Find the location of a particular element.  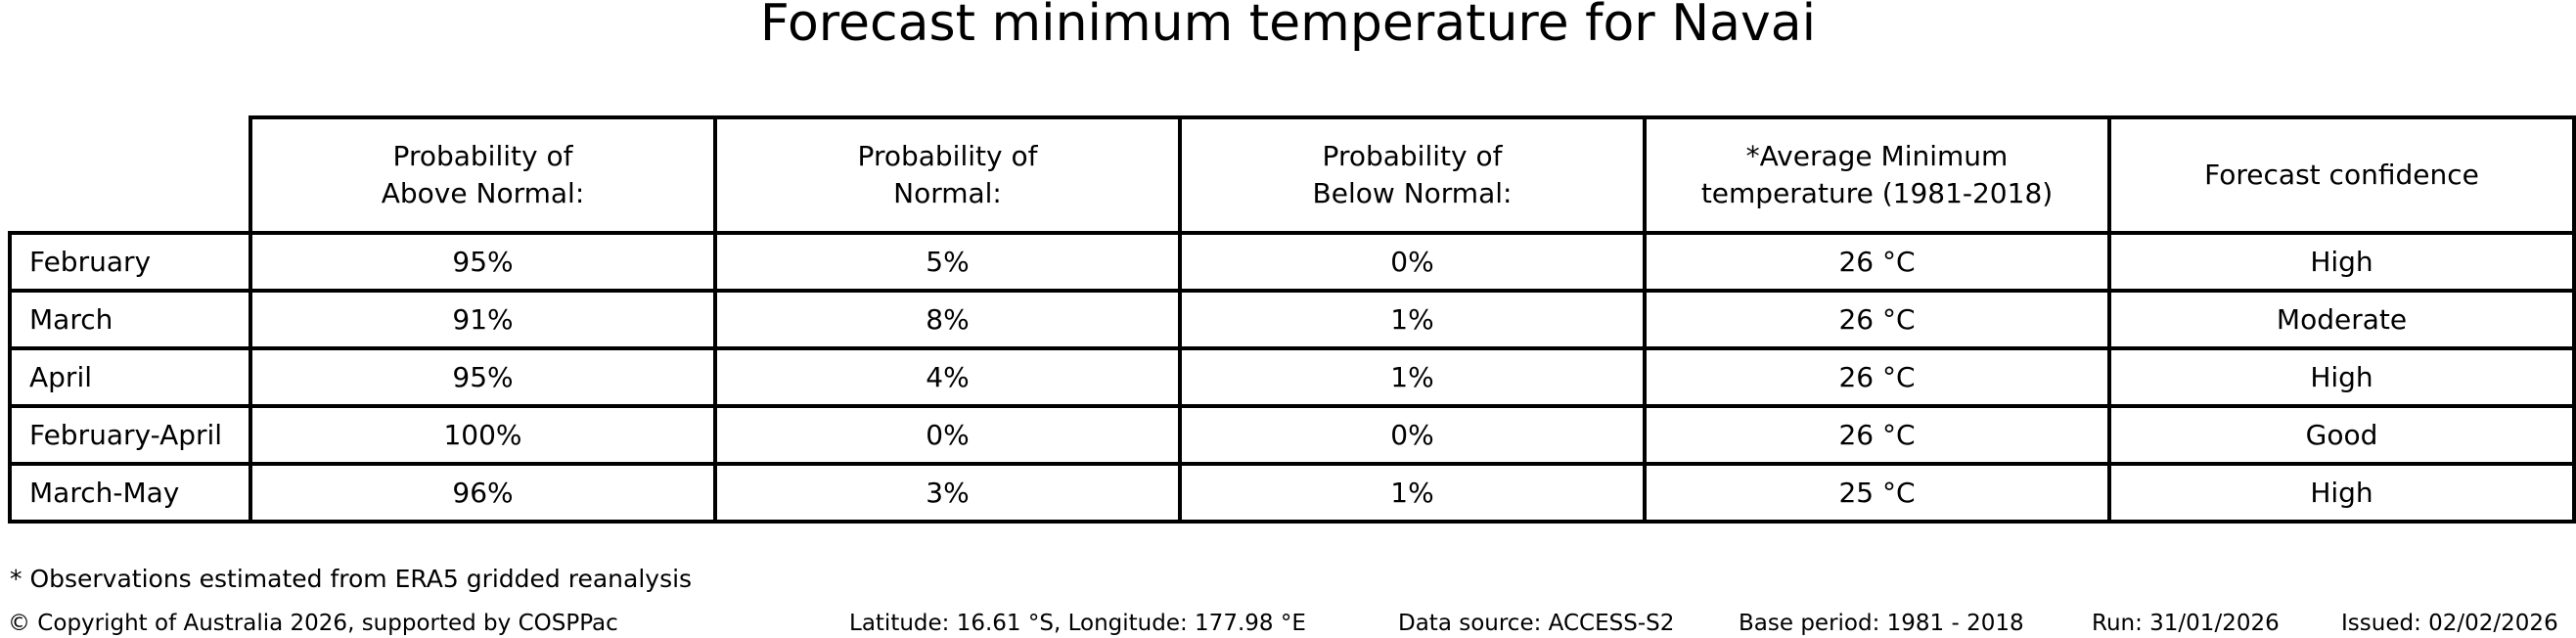

col-header-line: temperature (1981-2018) is located at coordinates (1877, 193).